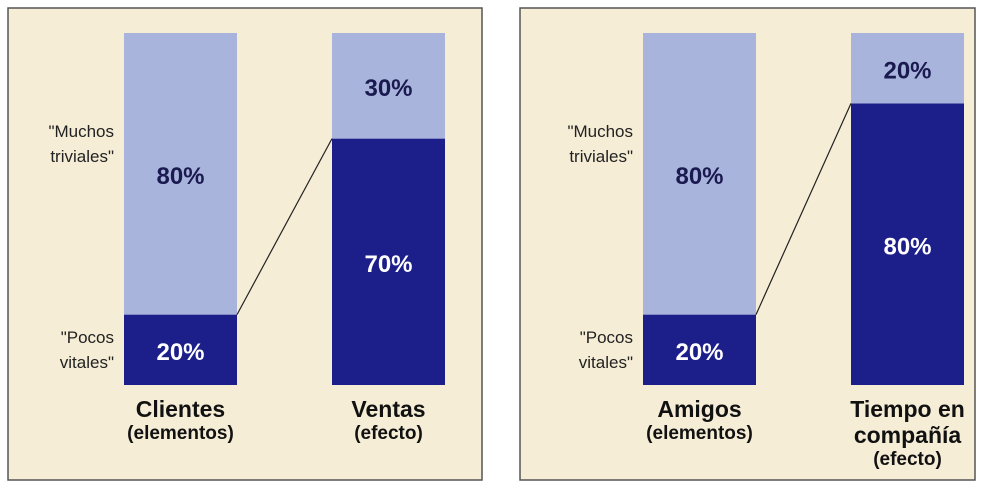  What do you see at coordinates (699, 409) in the screenshot?
I see `category-label: Amigos` at bounding box center [699, 409].